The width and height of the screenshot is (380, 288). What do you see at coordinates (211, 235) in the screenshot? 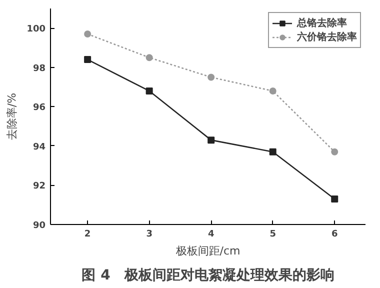
I see `x-tick-label: 4` at bounding box center [211, 235].